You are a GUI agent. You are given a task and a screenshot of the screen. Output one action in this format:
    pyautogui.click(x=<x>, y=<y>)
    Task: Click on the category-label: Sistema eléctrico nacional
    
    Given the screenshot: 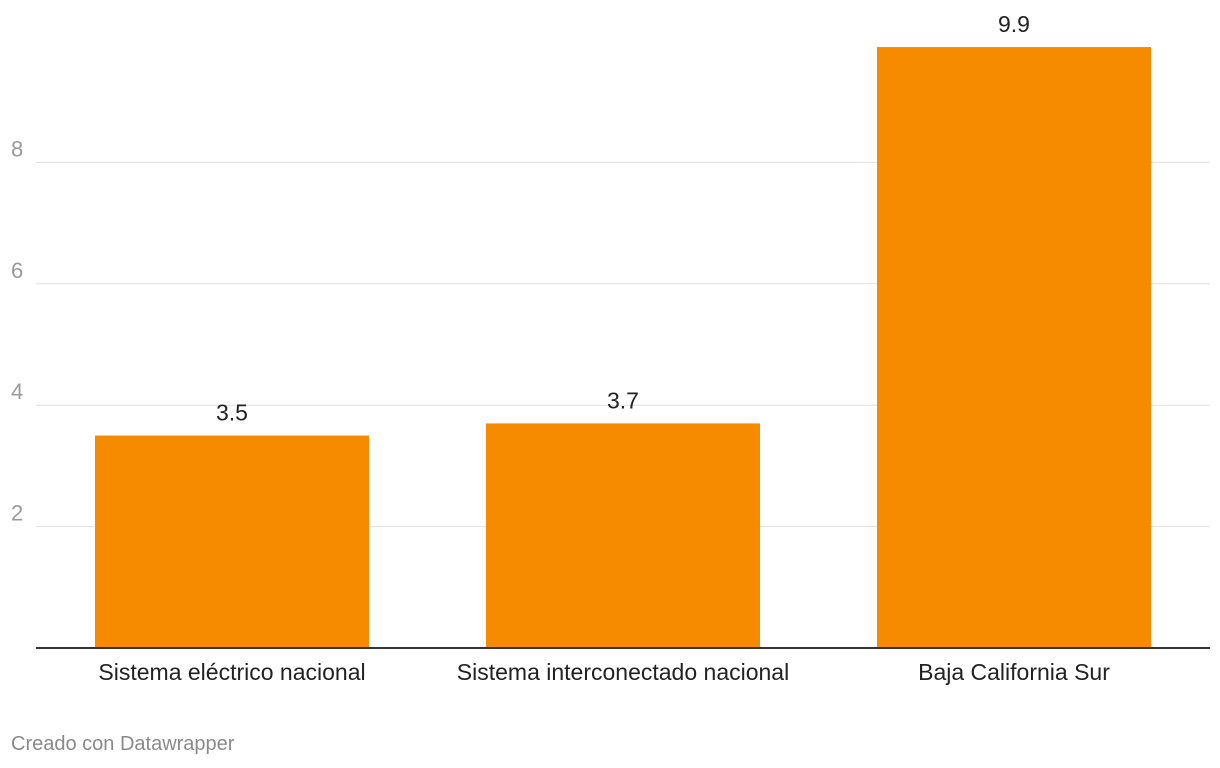 What is the action you would take?
    pyautogui.click(x=231, y=672)
    